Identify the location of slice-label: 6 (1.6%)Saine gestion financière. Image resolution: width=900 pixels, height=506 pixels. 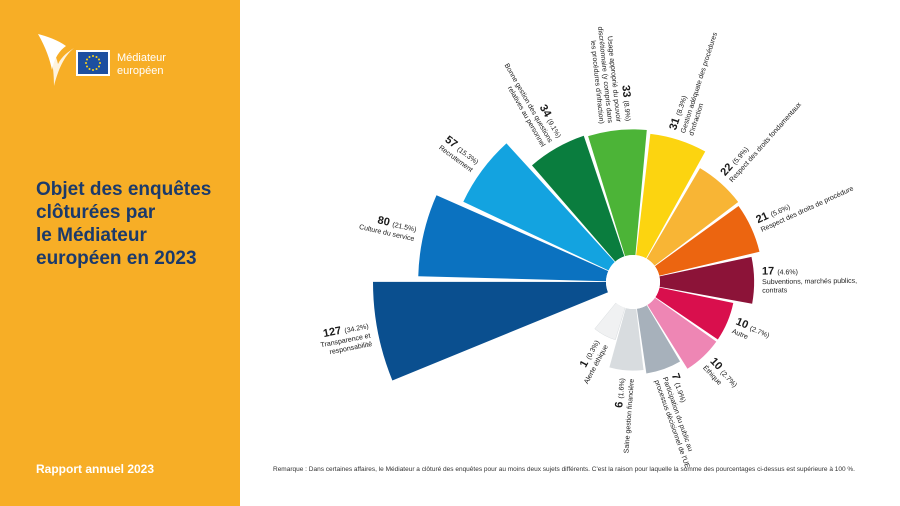
(624, 416).